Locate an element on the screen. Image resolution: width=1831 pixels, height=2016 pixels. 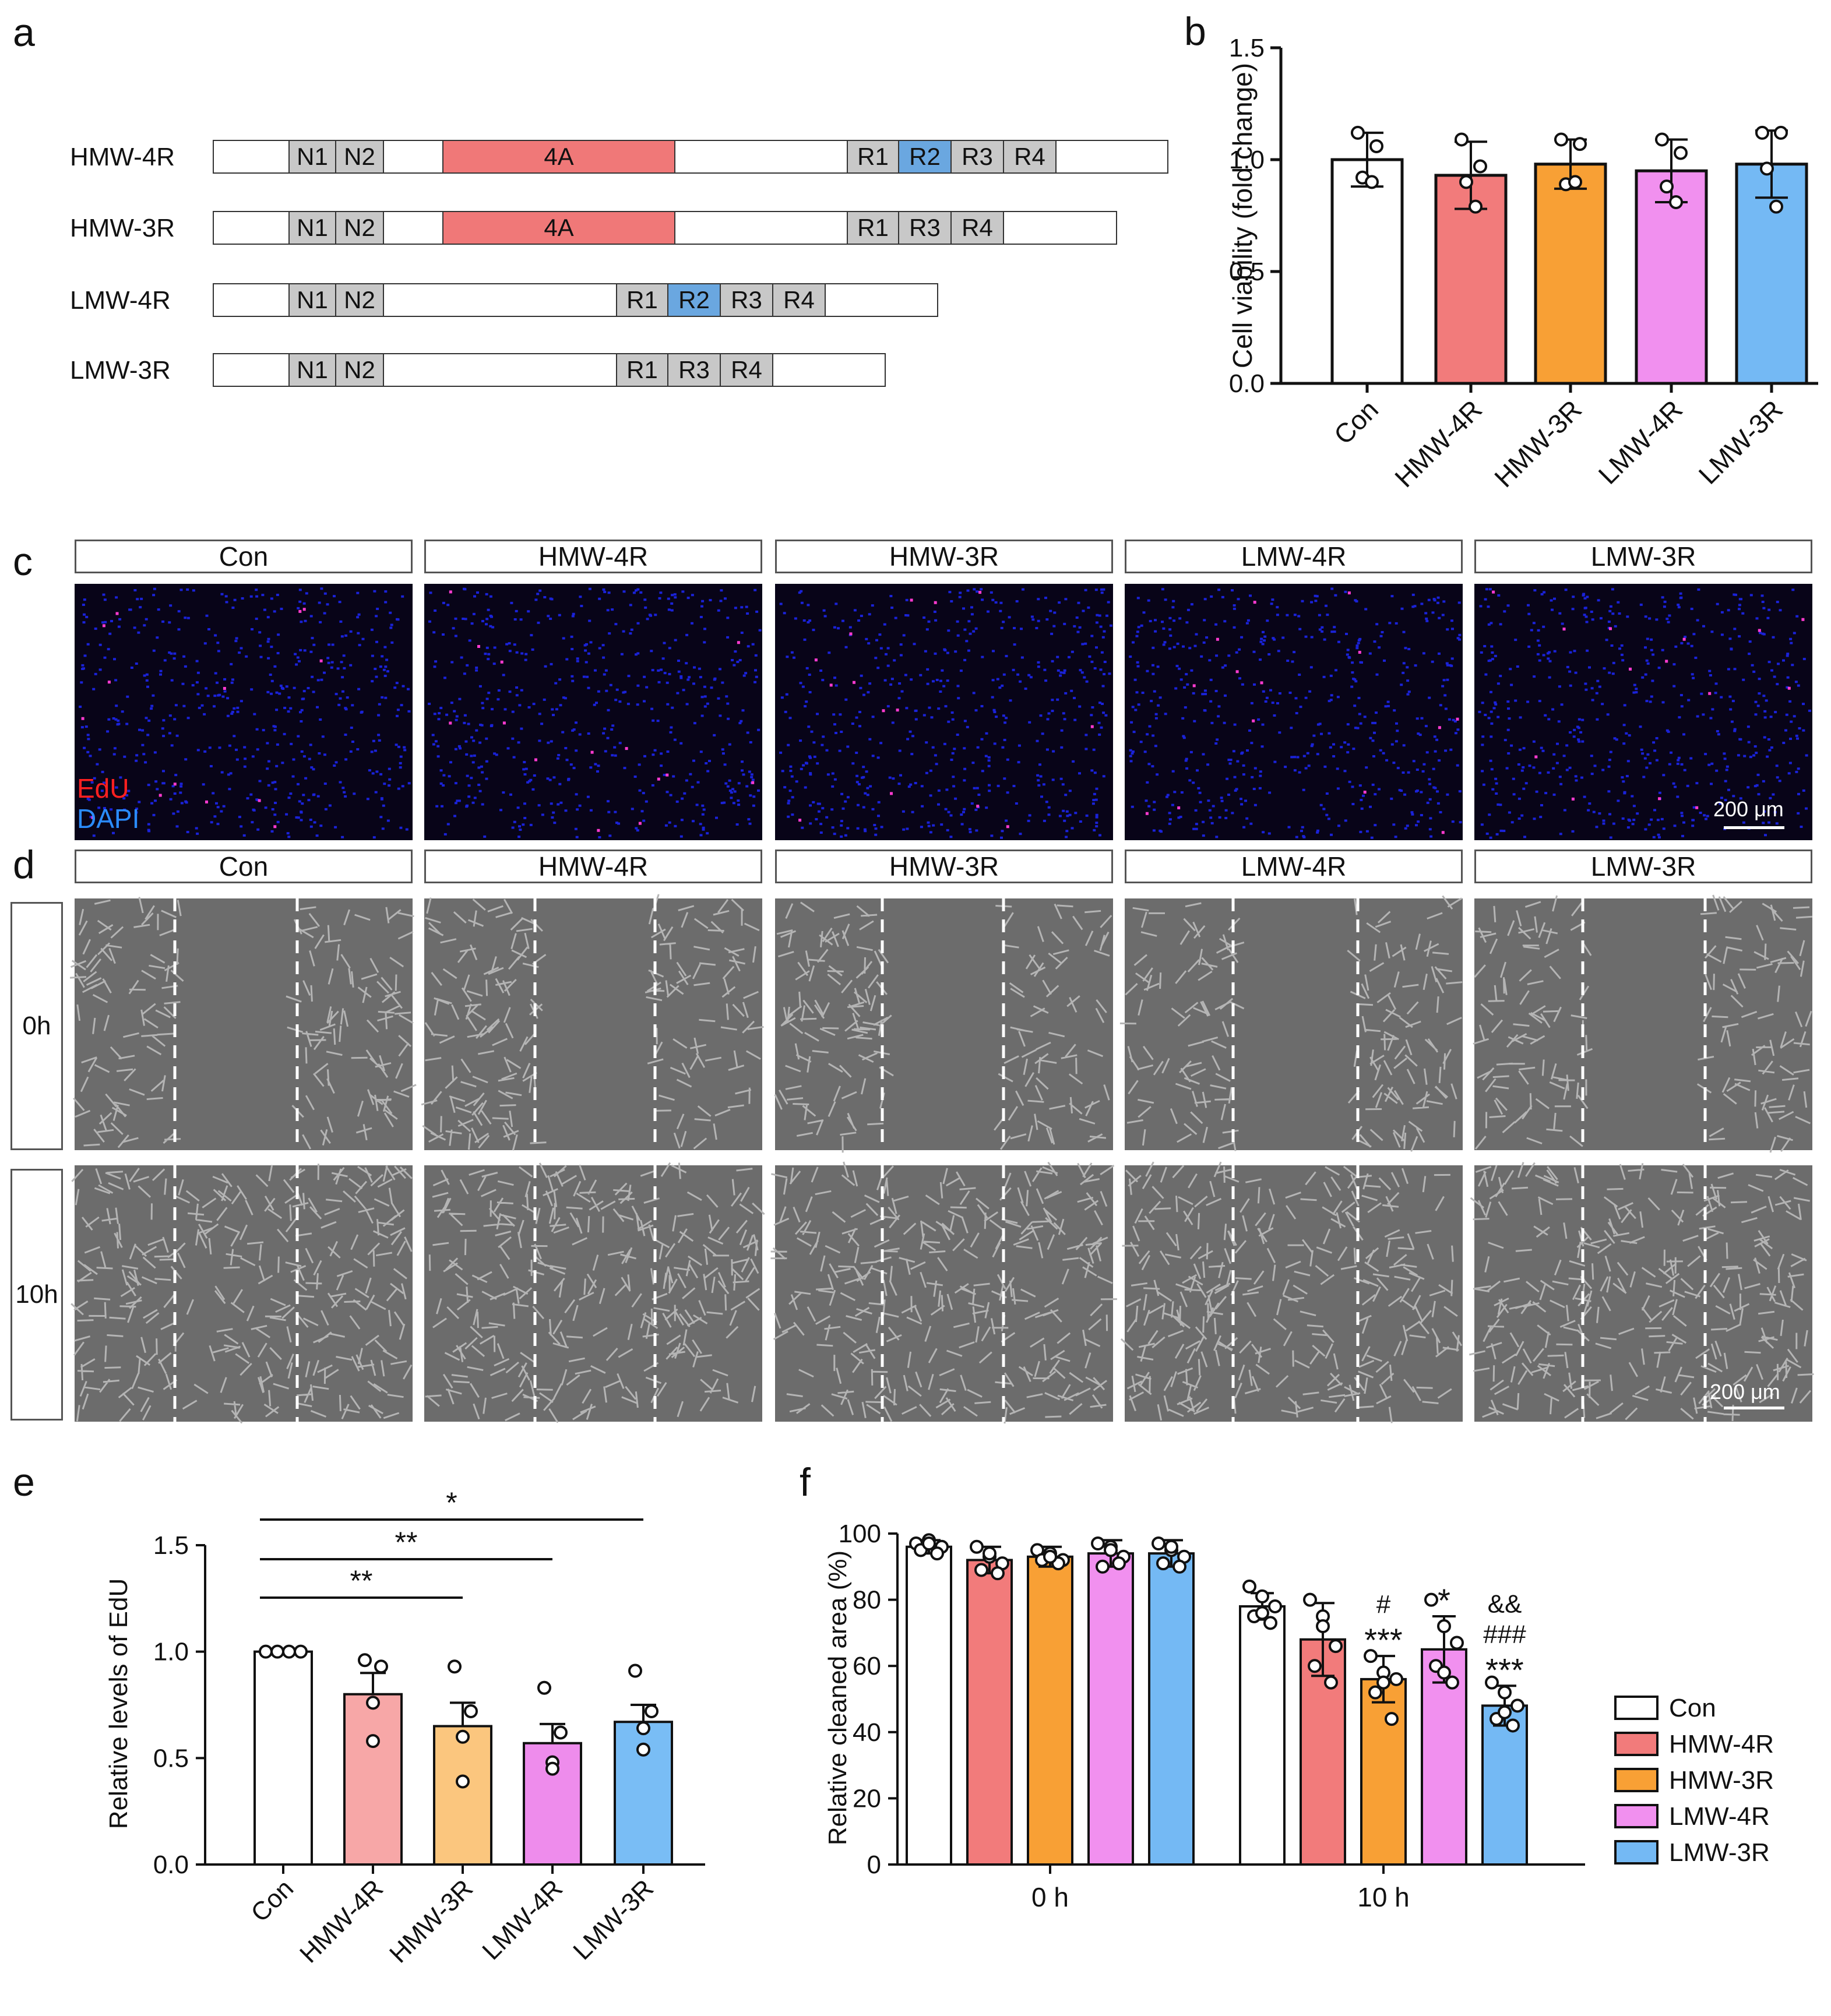
domain-r4: R4 is located at coordinates (1030, 156).